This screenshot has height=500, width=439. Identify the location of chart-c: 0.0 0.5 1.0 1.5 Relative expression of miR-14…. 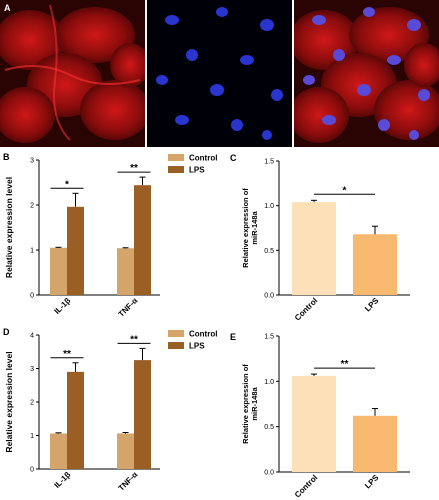
(325, 239).